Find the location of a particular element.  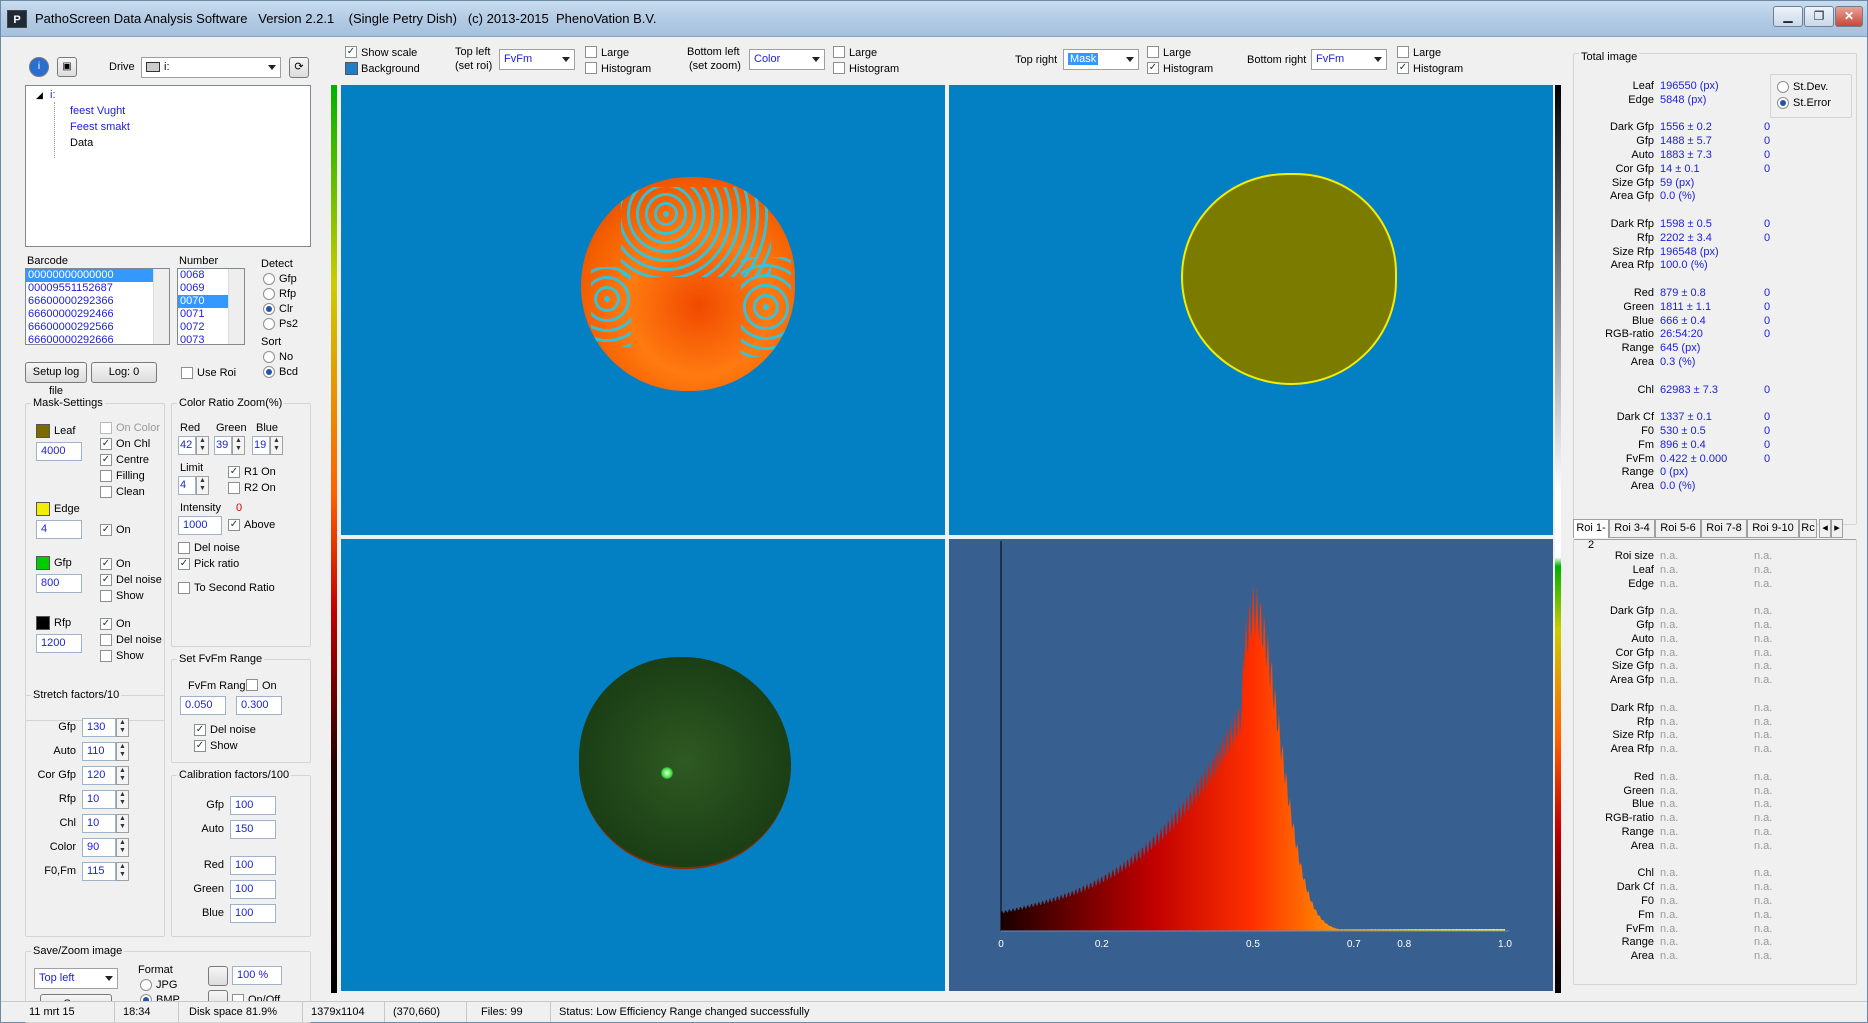

cr-del-noise-checkbox is located at coordinates (184, 548).